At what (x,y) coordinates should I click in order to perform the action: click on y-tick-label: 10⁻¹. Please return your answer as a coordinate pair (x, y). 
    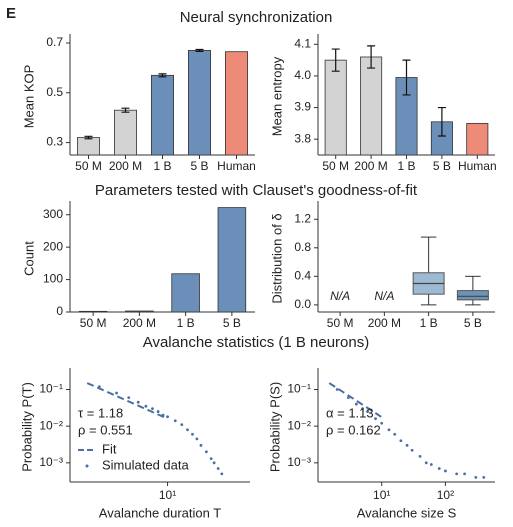
    Looking at the image, I should click on (299, 389).